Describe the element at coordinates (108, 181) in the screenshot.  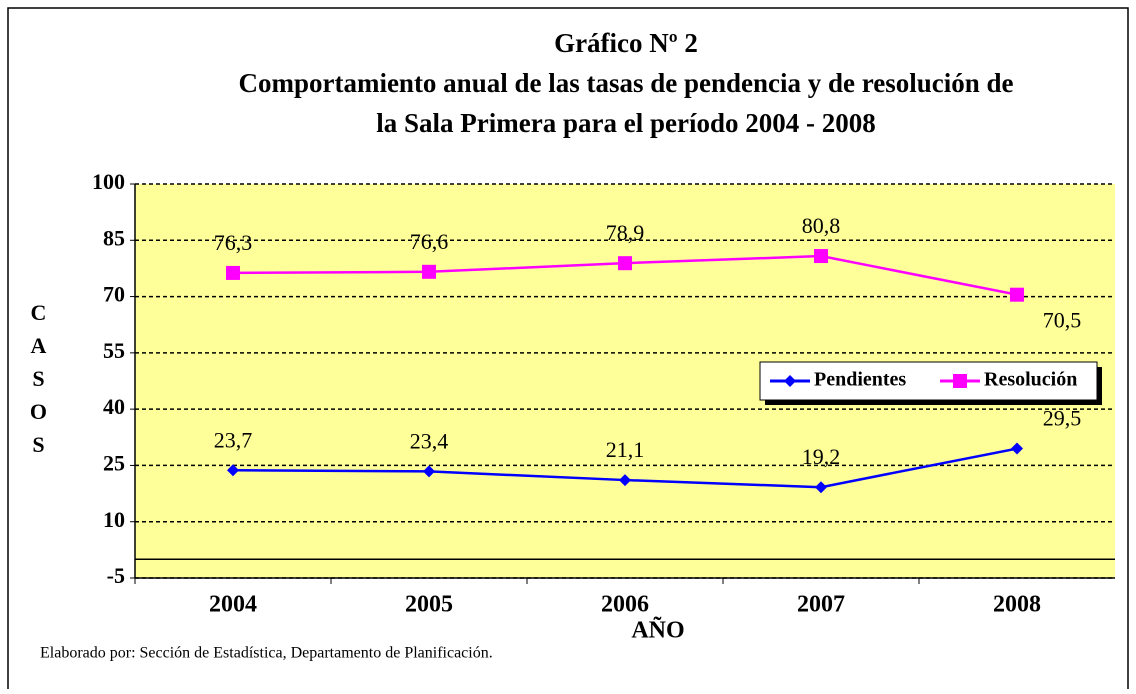
I see `y-tick-label: 100` at that location.